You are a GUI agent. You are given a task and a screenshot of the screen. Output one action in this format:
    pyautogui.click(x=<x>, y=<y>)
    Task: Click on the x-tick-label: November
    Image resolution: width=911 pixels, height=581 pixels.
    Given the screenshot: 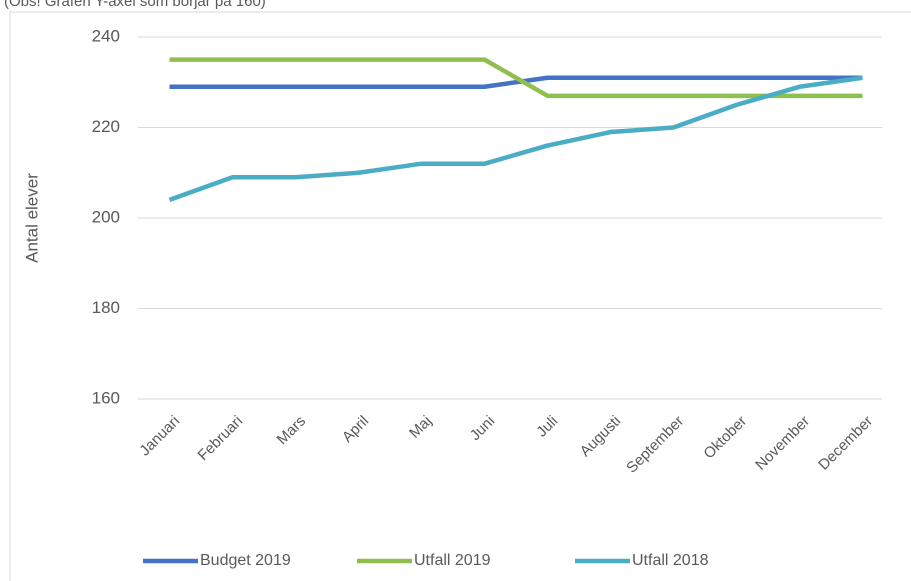 What is the action you would take?
    pyautogui.click(x=782, y=443)
    